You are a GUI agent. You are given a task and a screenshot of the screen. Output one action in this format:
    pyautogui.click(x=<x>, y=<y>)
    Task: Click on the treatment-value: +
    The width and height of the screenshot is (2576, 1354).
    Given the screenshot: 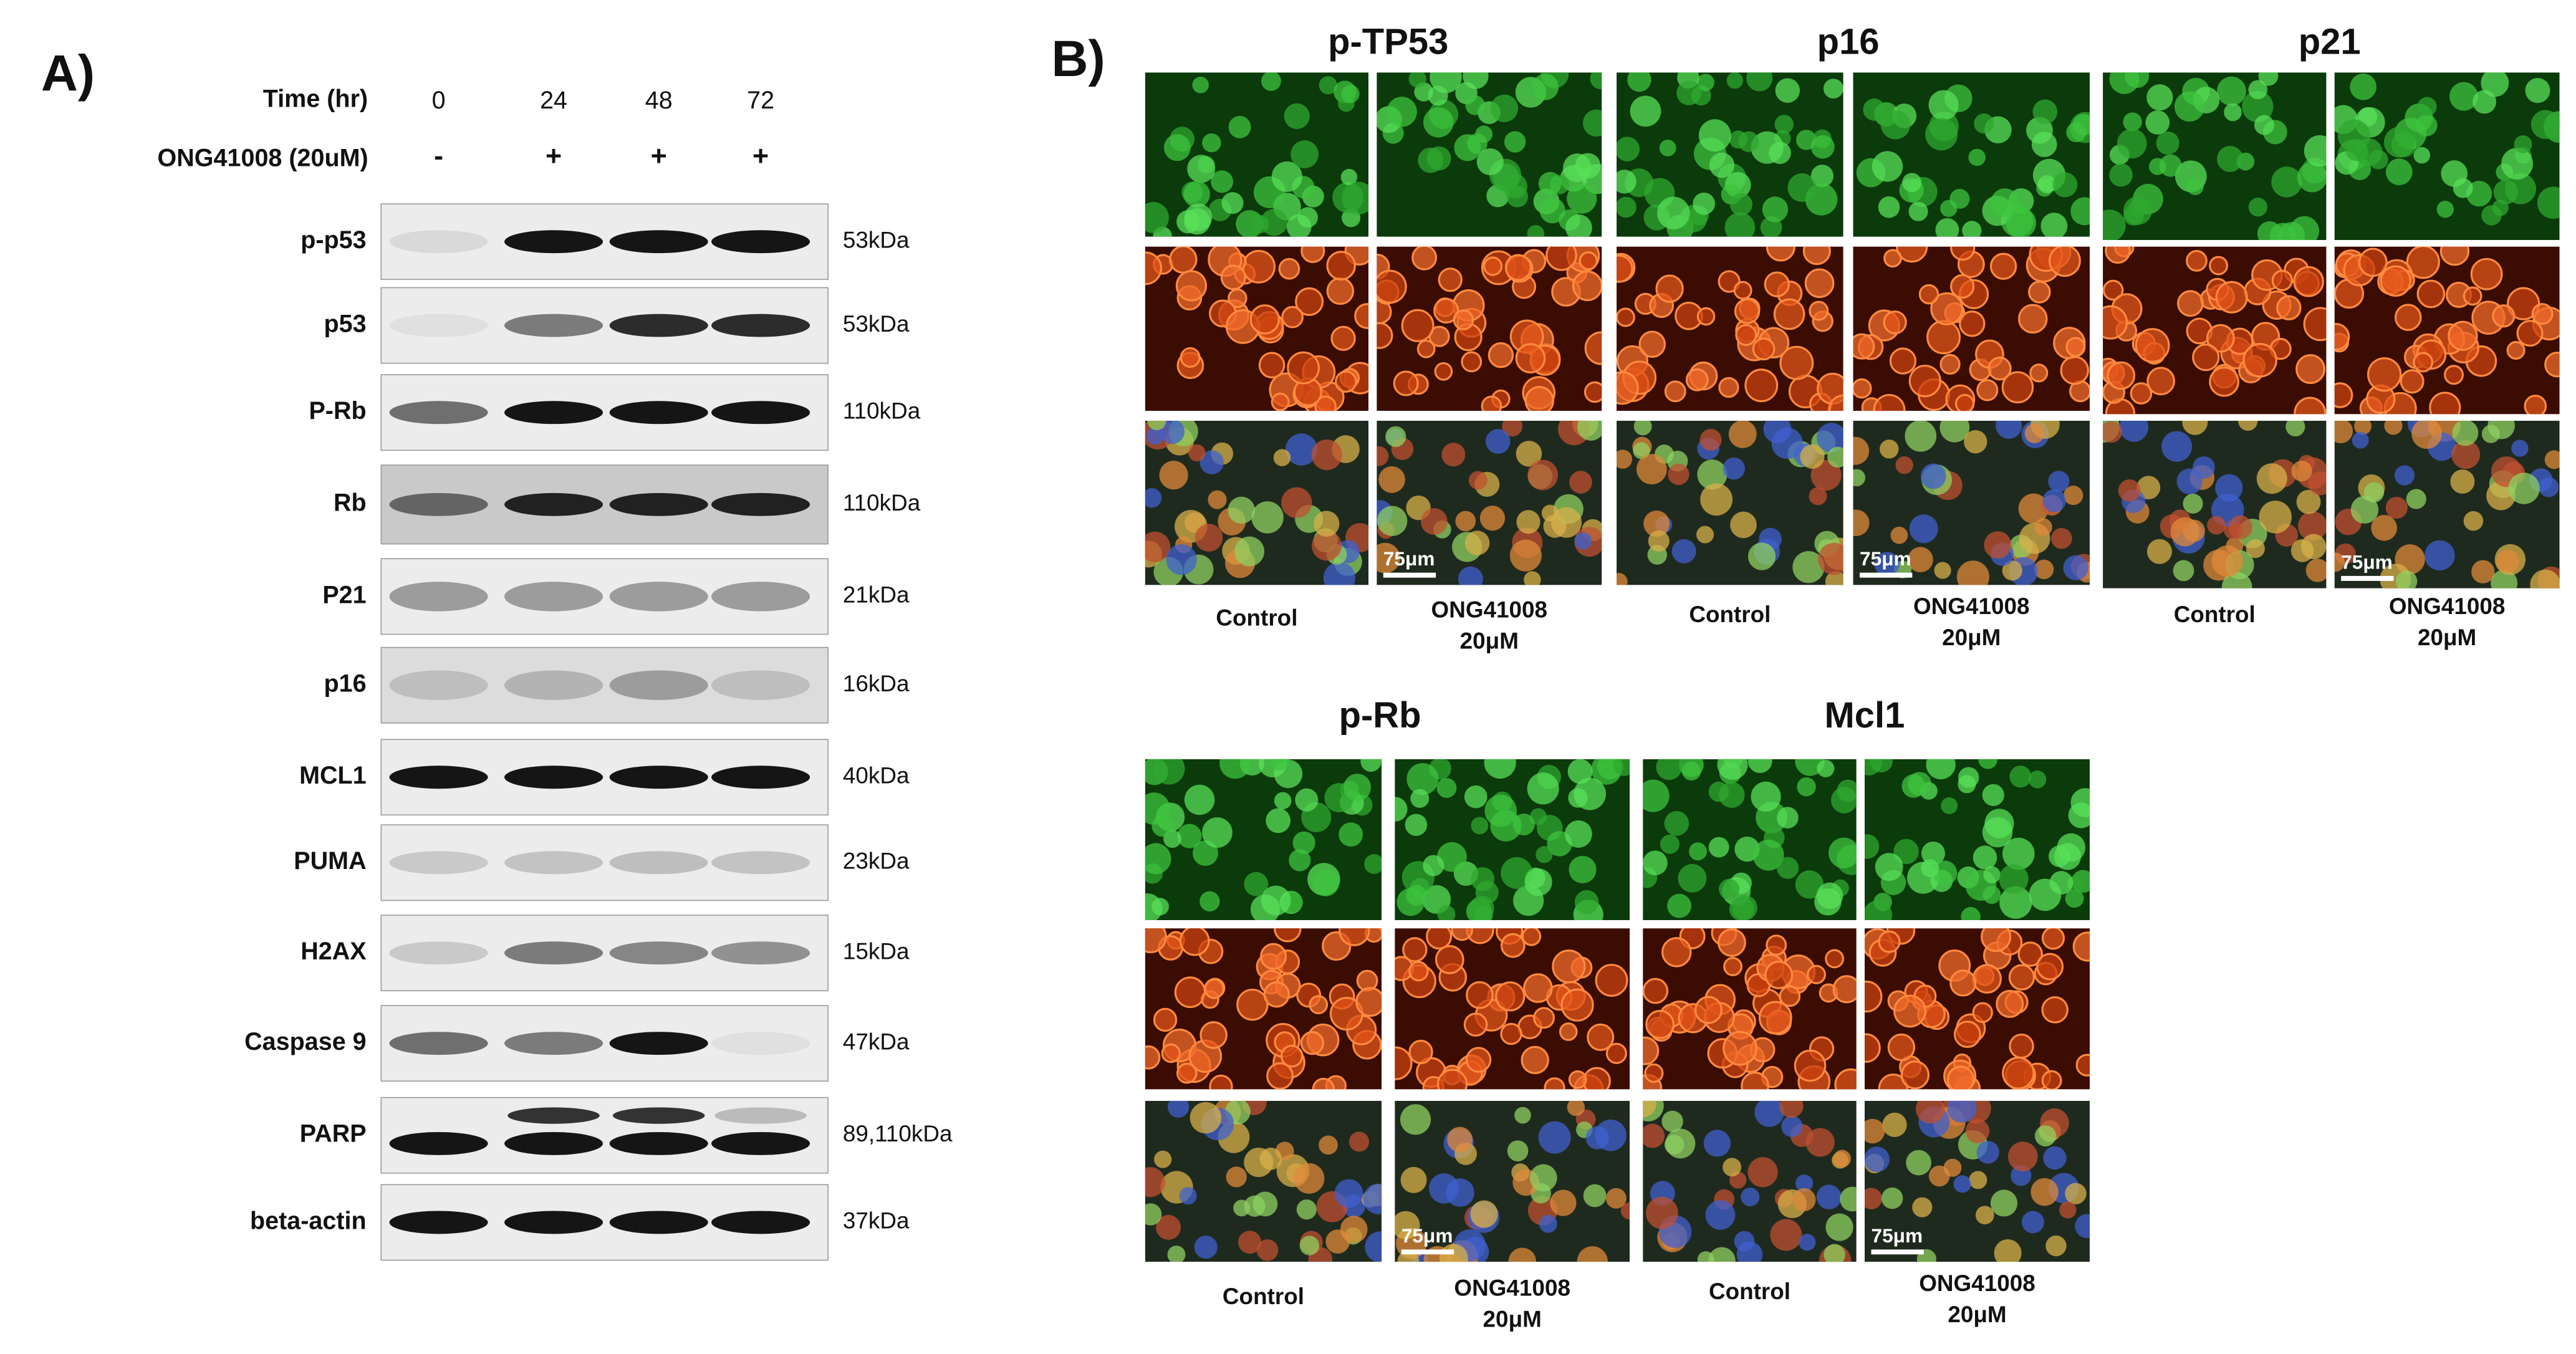 What is the action you would take?
    pyautogui.click(x=760, y=155)
    